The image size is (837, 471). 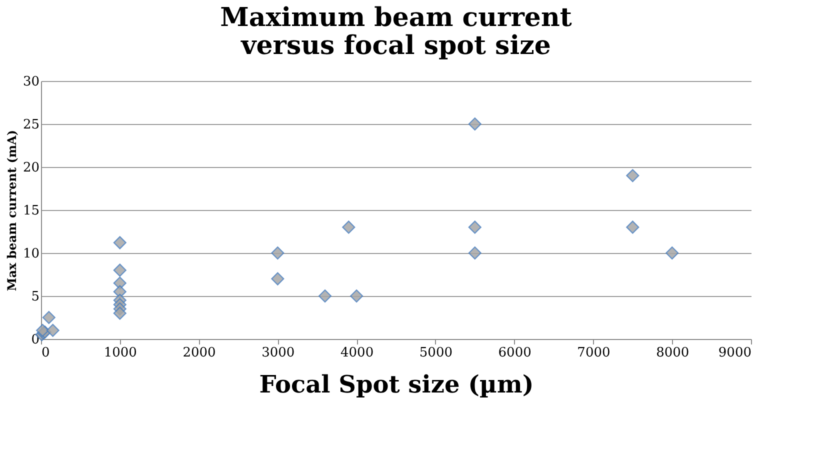 What do you see at coordinates (278, 353) in the screenshot?
I see `x-tick-label: 3000` at bounding box center [278, 353].